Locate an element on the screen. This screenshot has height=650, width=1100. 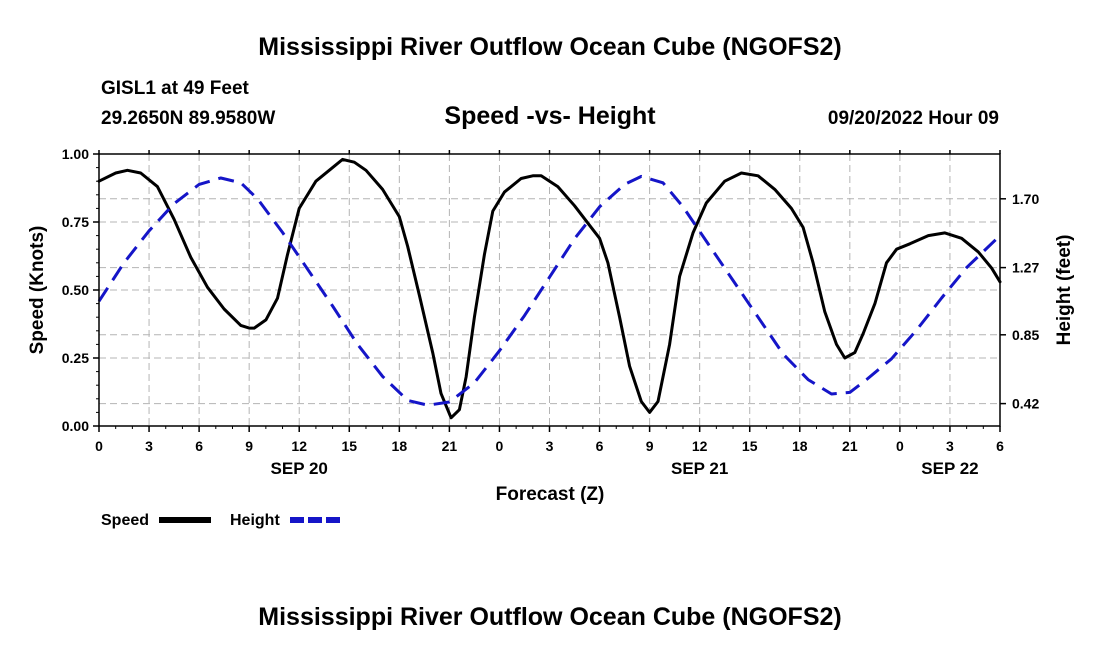
station-label: GISL1 at 49 Feet is located at coordinates (175, 88).